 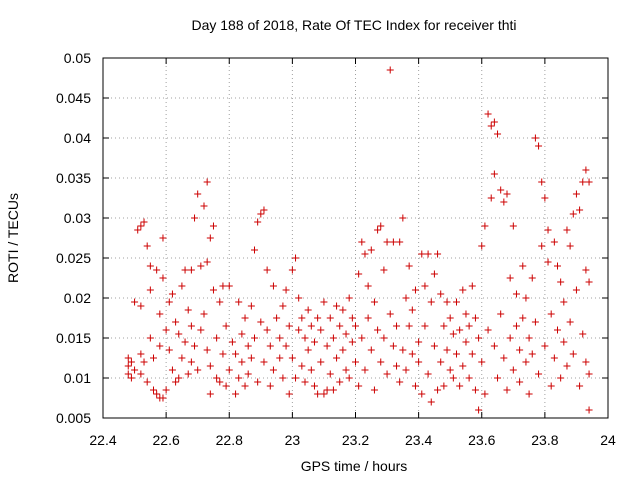 I want to click on x-tick-label: 24, so click(x=608, y=440).